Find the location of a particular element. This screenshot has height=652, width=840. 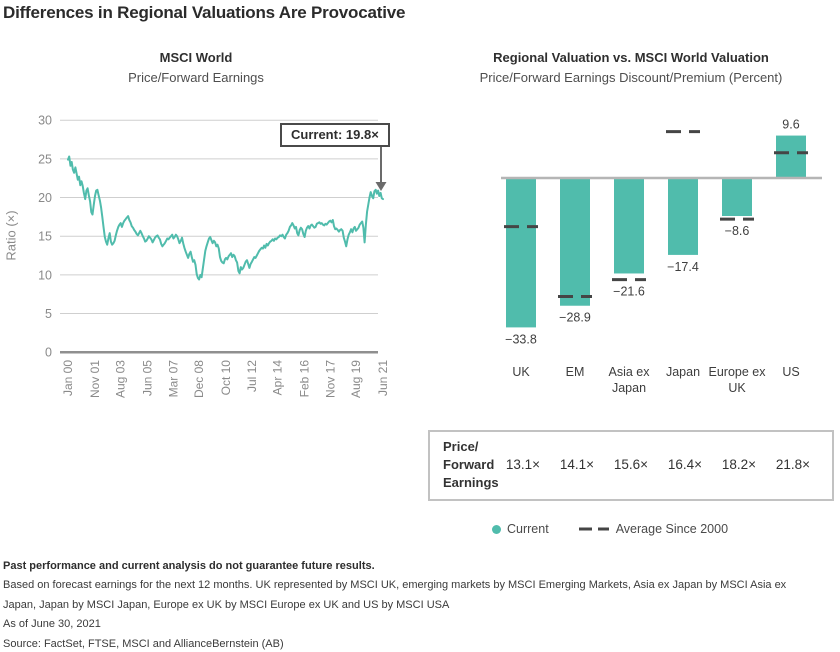

table-value-japan: 16.4× is located at coordinates (685, 464).